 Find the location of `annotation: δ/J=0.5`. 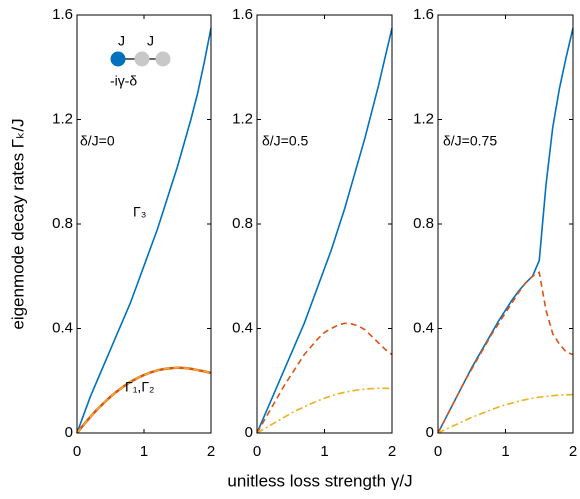

annotation: δ/J=0.5 is located at coordinates (285, 141).